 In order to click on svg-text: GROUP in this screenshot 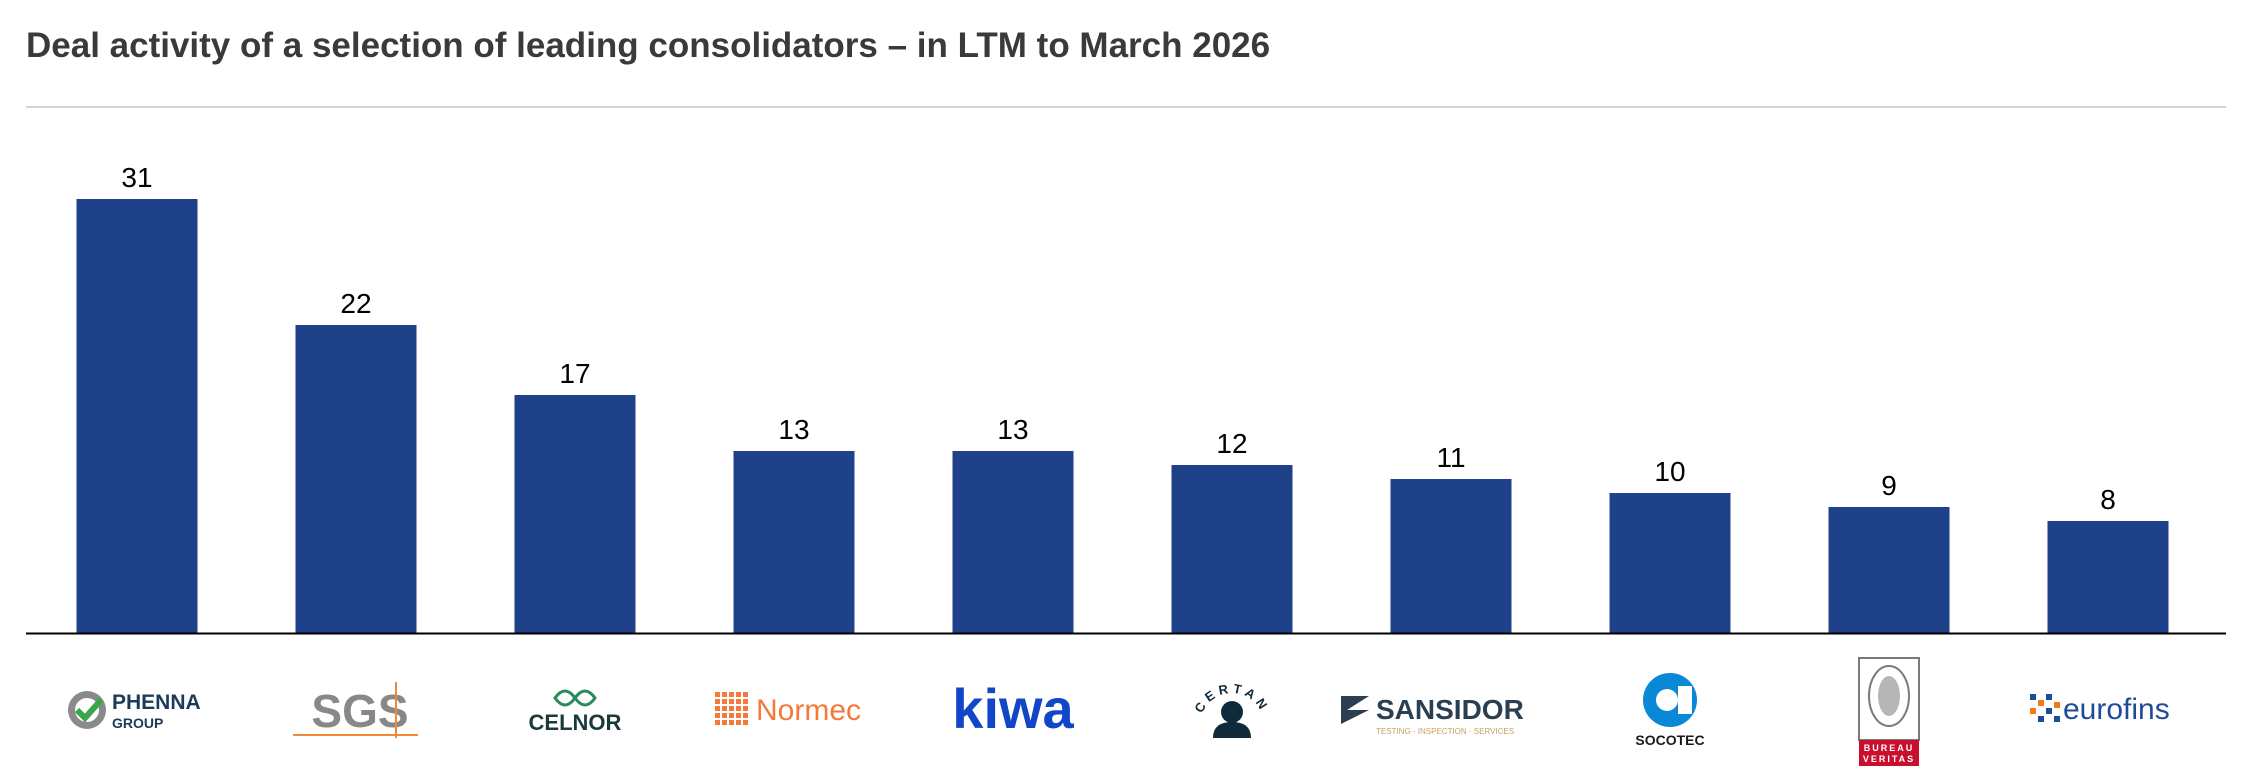, I will do `click(137, 723)`.